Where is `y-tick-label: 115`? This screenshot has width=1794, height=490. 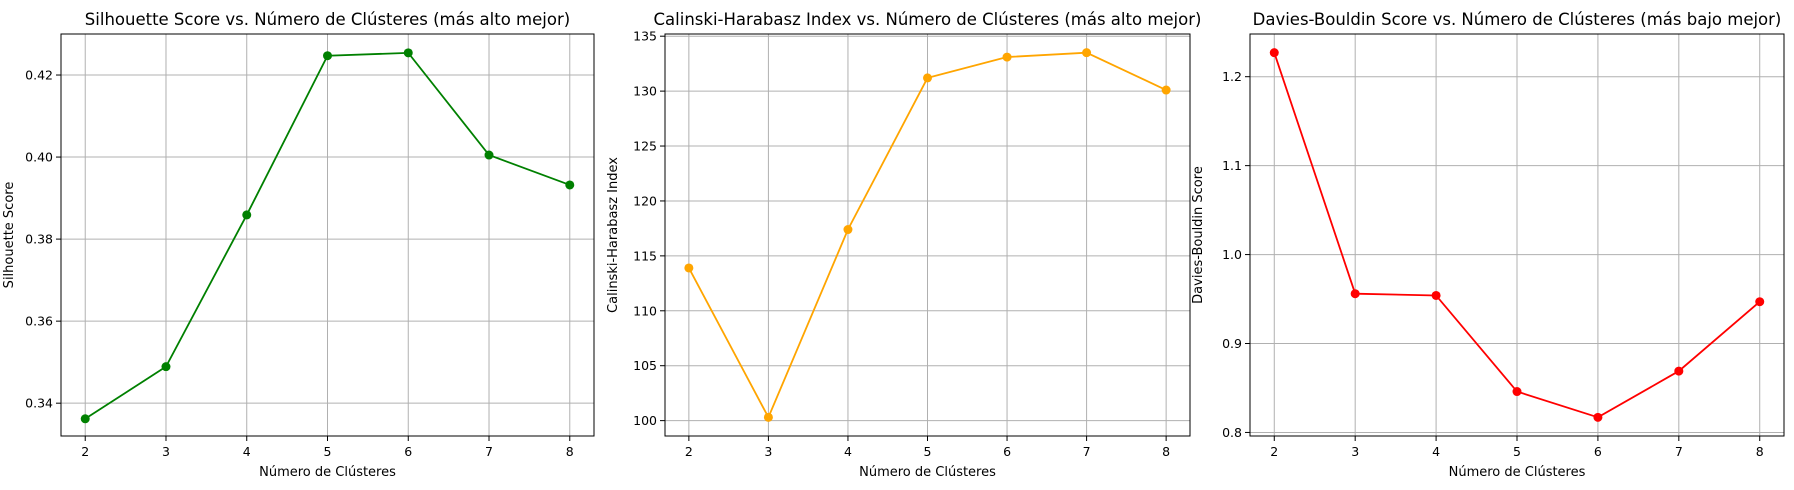 y-tick-label: 115 is located at coordinates (645, 255).